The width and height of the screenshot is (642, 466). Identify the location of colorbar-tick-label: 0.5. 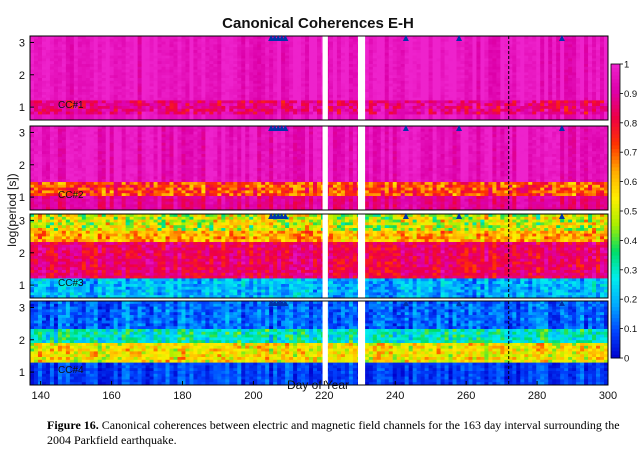
(630, 212).